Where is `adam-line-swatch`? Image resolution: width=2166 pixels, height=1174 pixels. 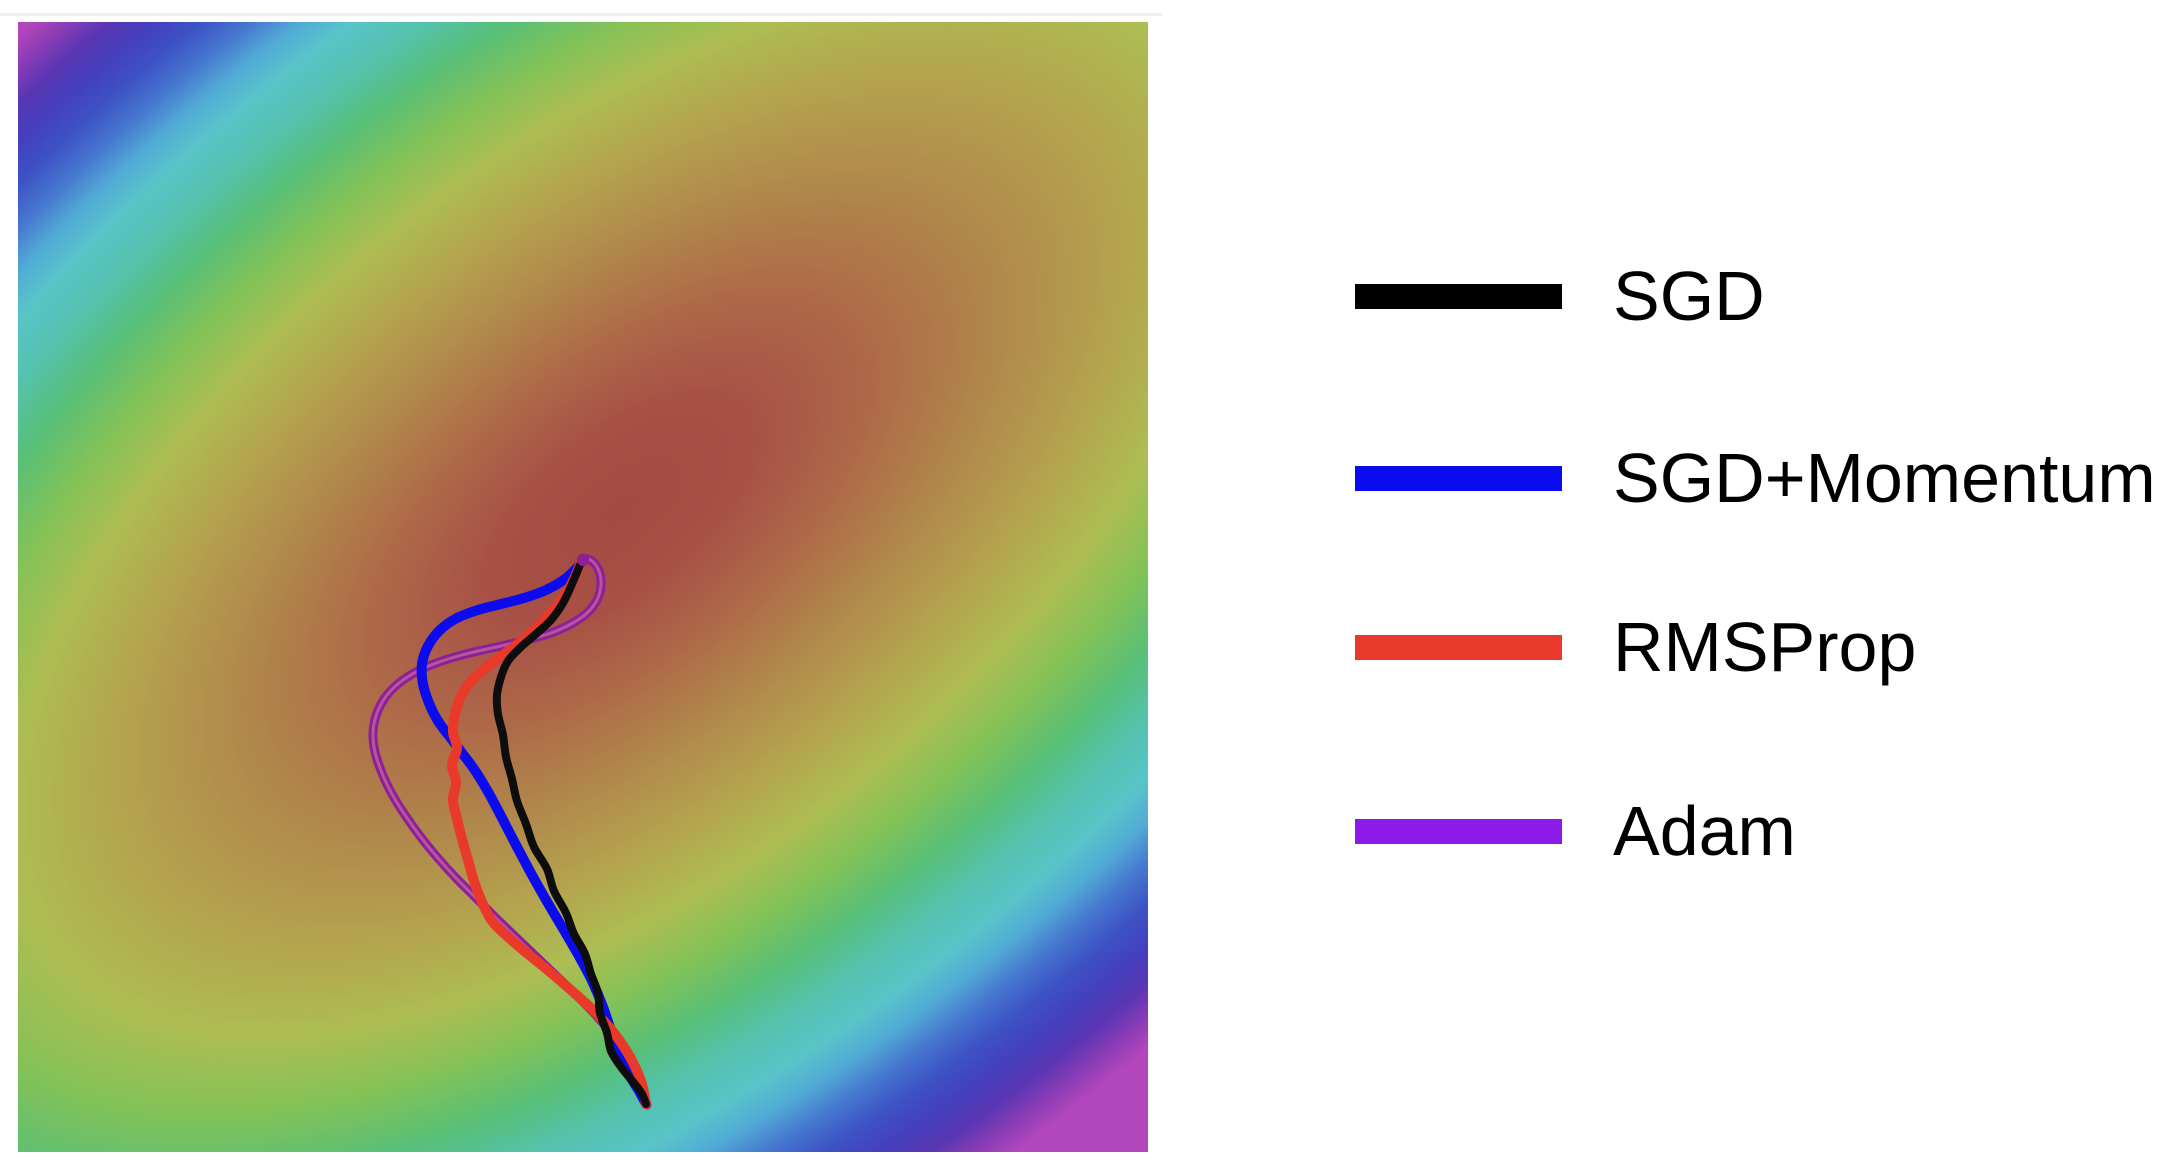
adam-line-swatch is located at coordinates (1458, 831).